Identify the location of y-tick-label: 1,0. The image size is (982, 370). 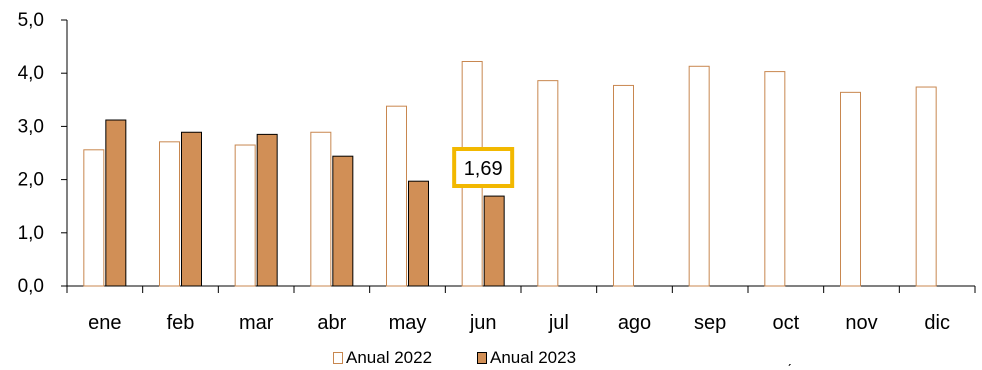
(31, 233).